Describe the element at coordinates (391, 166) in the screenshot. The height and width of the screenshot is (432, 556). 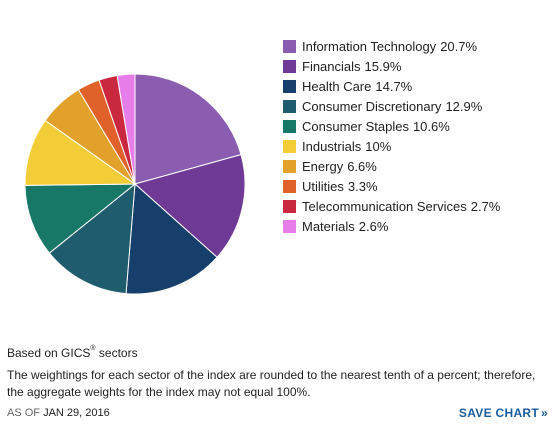
I see `legend-item-energy: Energy 6.6%` at that location.